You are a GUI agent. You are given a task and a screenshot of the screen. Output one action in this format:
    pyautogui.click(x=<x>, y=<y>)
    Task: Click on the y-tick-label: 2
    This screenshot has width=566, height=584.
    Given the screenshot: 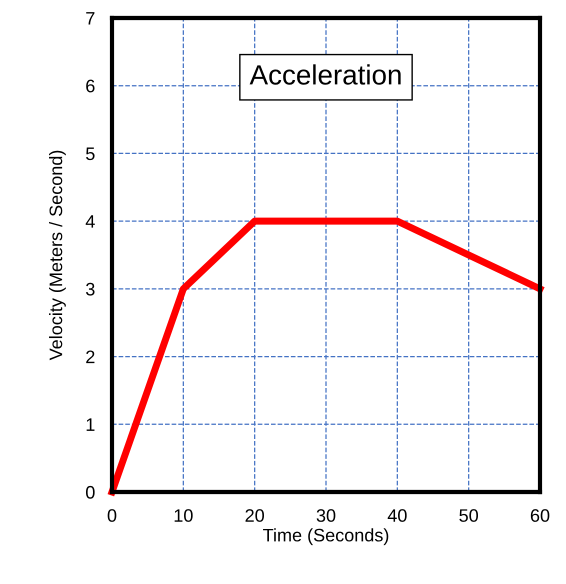 What is the action you would take?
    pyautogui.click(x=90, y=357)
    